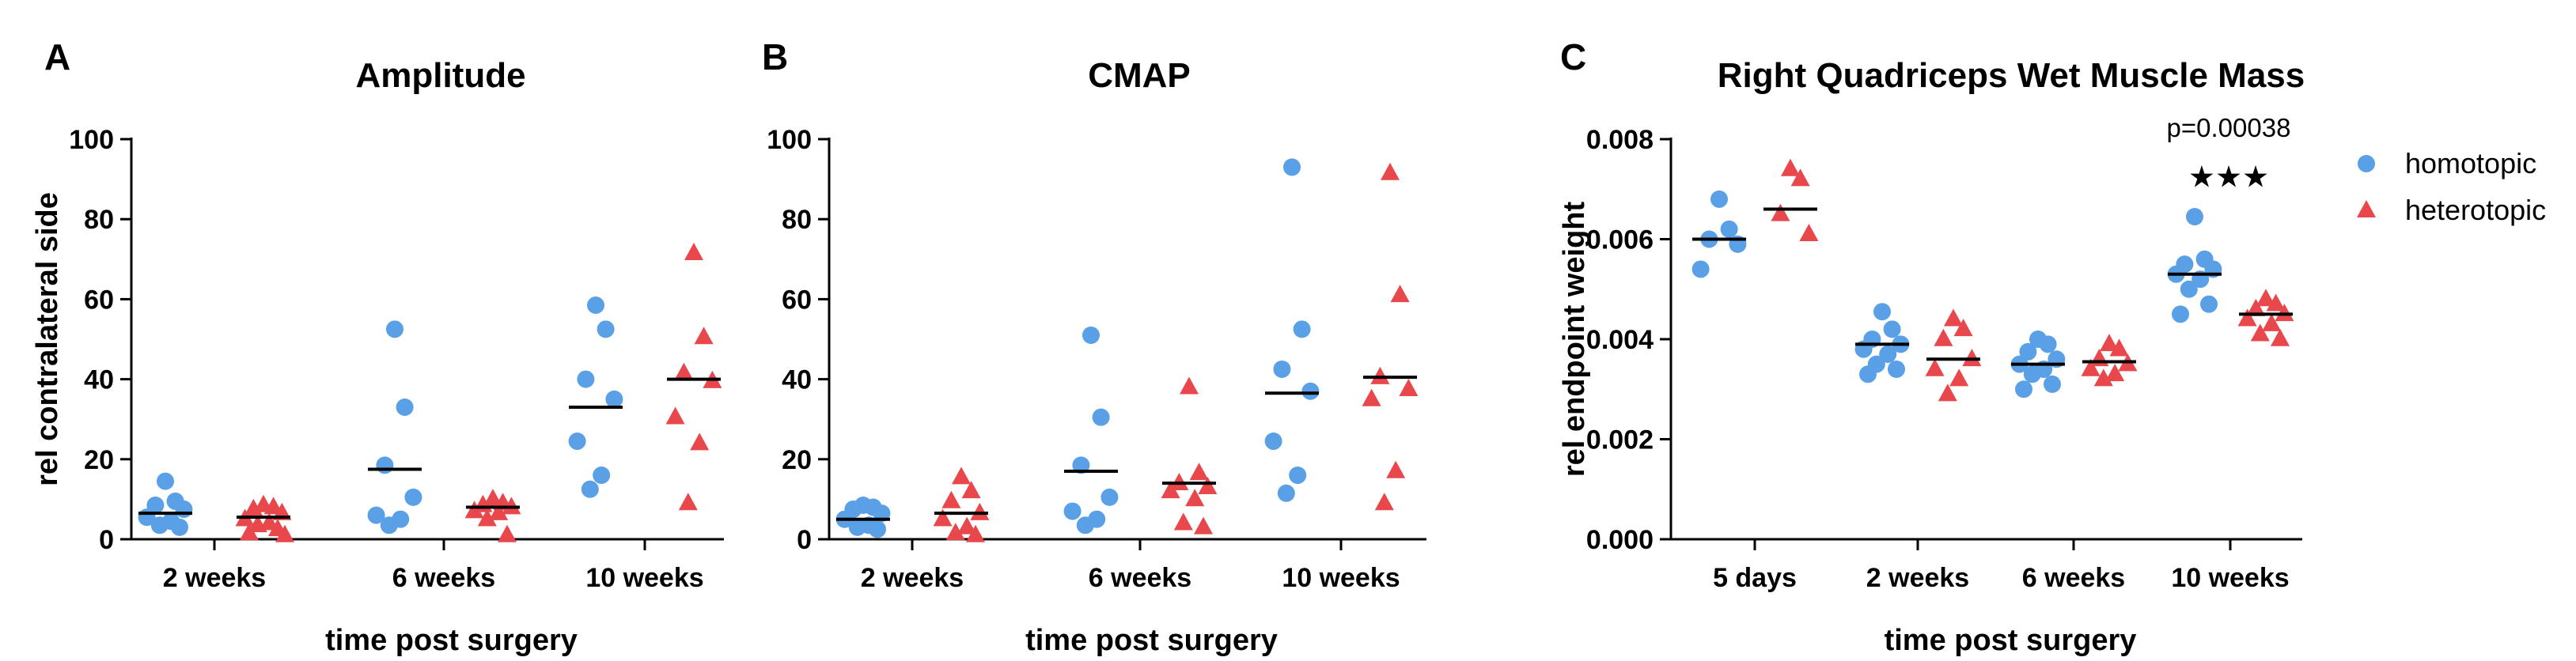 Image resolution: width=2576 pixels, height=661 pixels. Describe the element at coordinates (1140, 578) in the screenshot. I see `x-tick-label-b: 6 weeks` at that location.